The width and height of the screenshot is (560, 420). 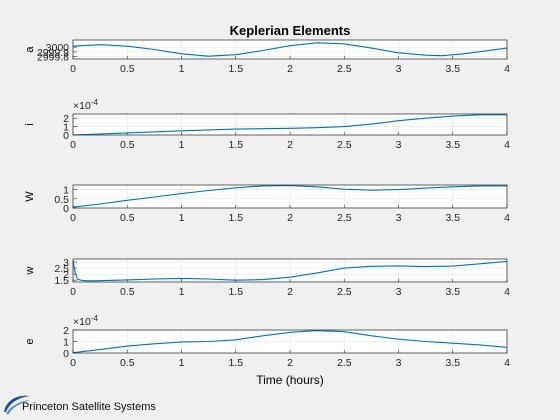 What do you see at coordinates (30, 341) in the screenshot?
I see `y-axis-label: e` at bounding box center [30, 341].